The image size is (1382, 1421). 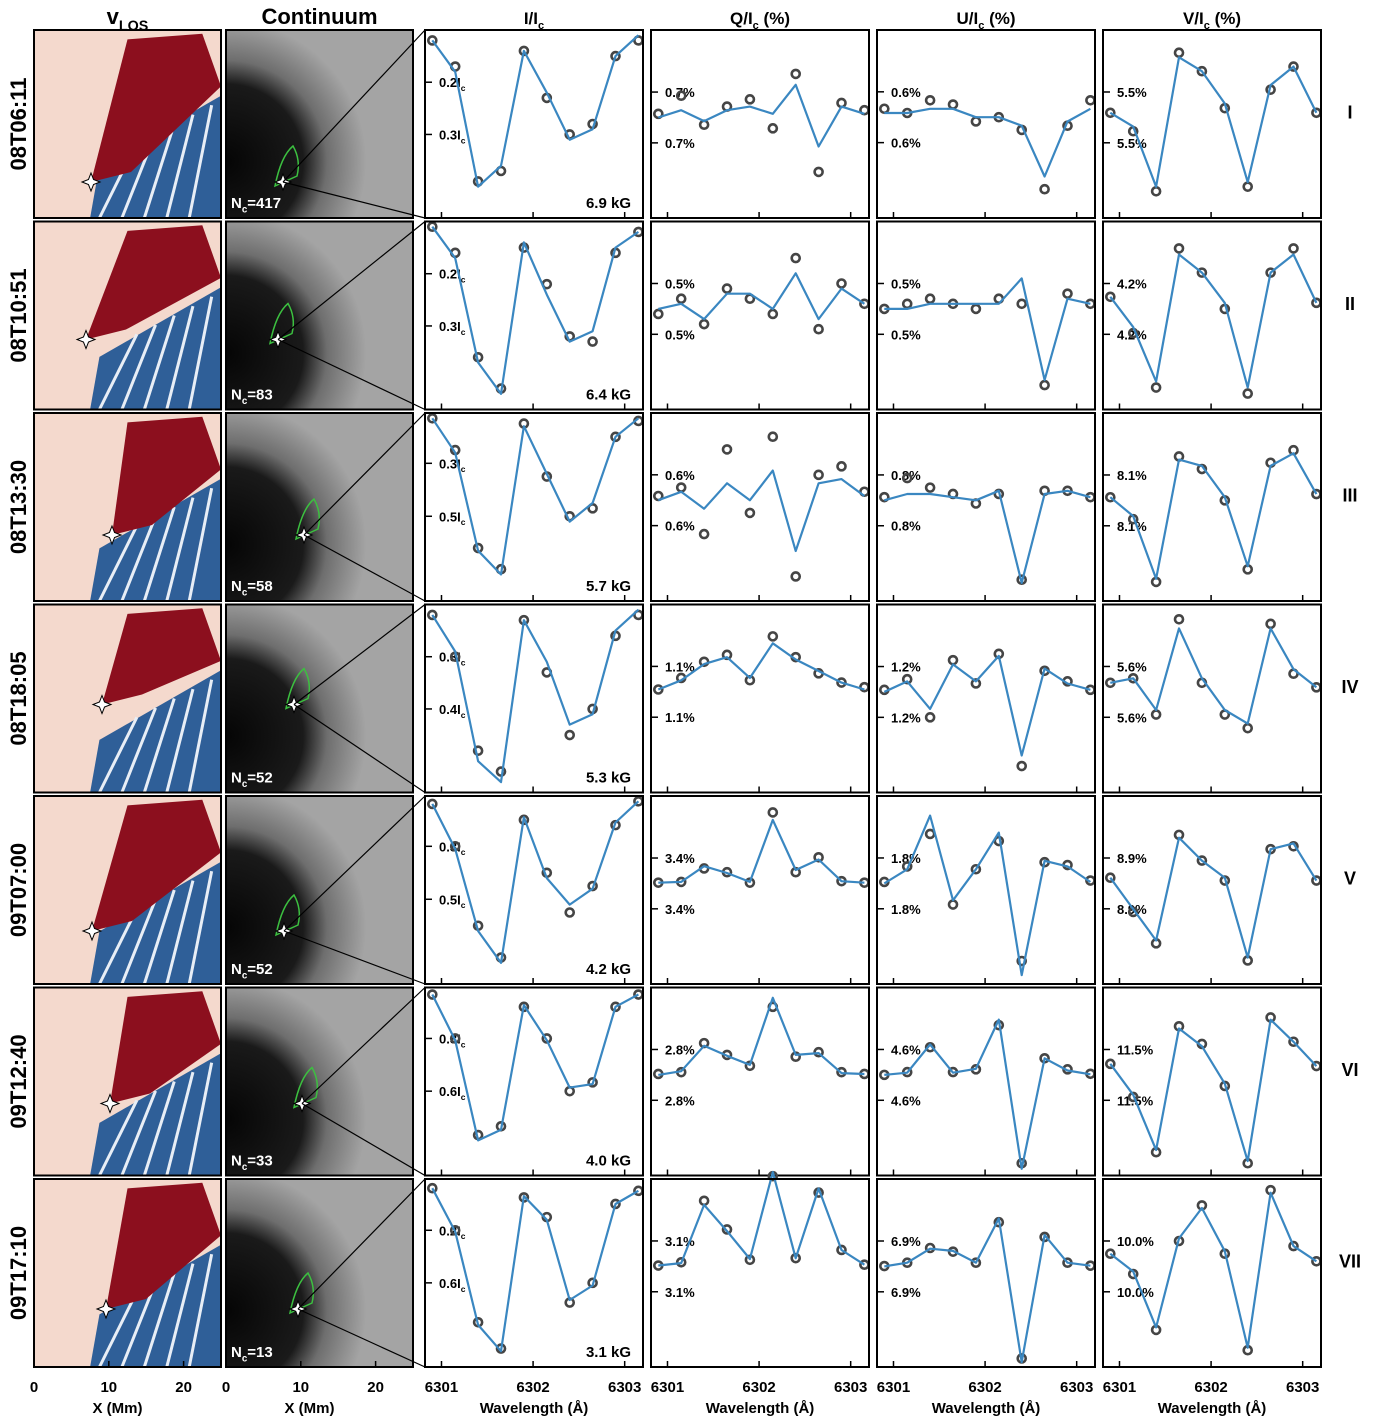 I want to click on column-title-after: (%), so click(x=1225, y=18).